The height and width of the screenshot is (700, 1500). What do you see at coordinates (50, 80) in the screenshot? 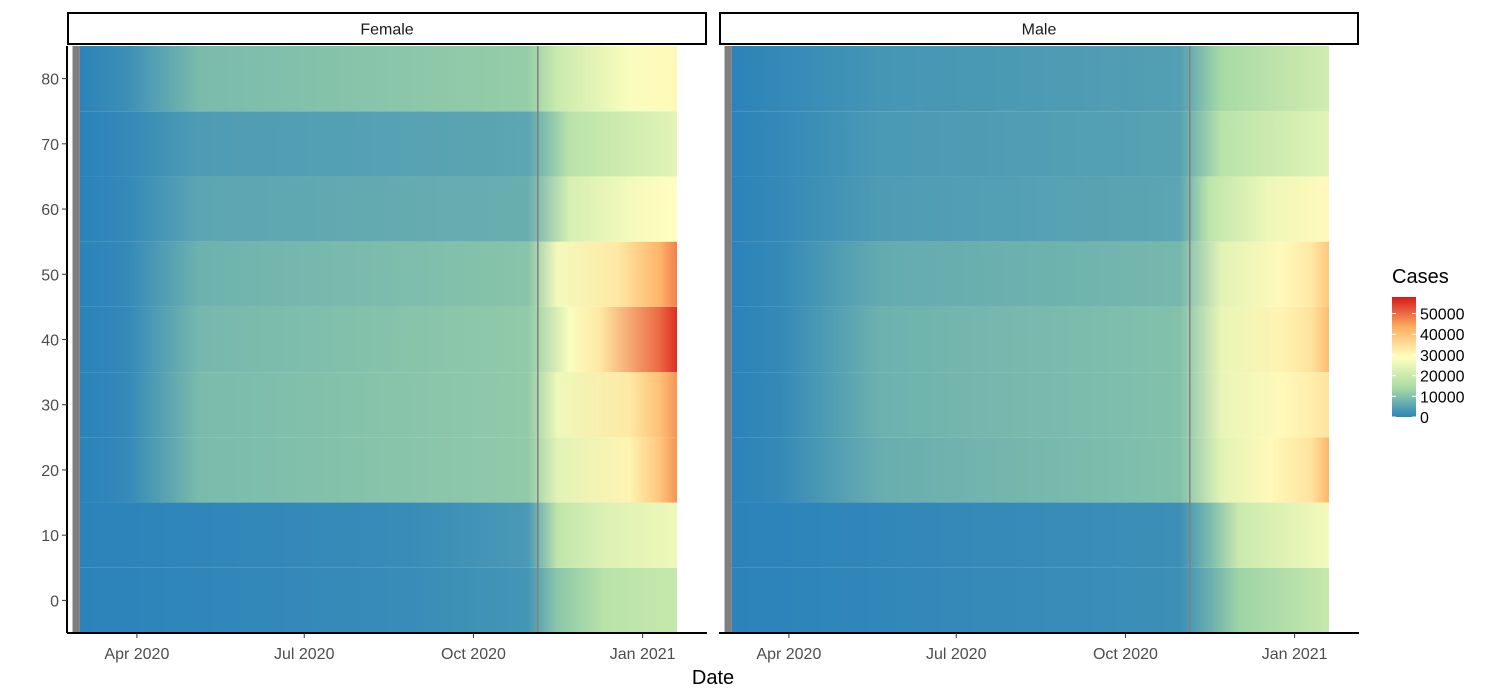
I see `y-tick-label: 80` at bounding box center [50, 80].